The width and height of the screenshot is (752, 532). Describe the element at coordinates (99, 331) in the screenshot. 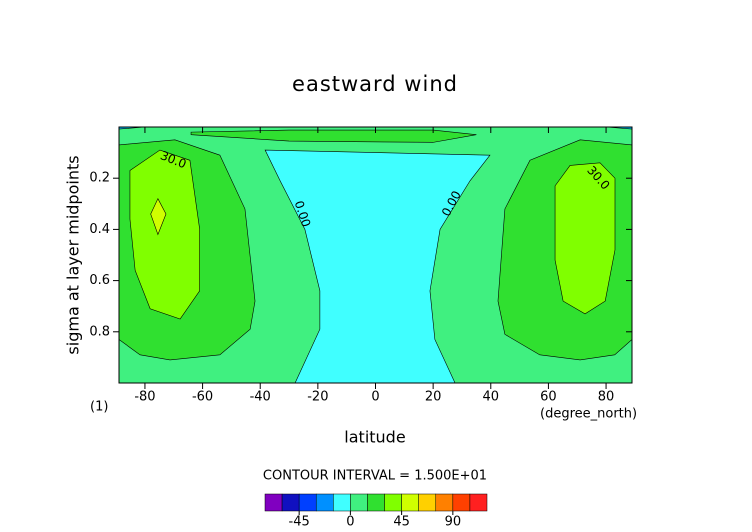

I see `y-tick-label: 0.8` at that location.